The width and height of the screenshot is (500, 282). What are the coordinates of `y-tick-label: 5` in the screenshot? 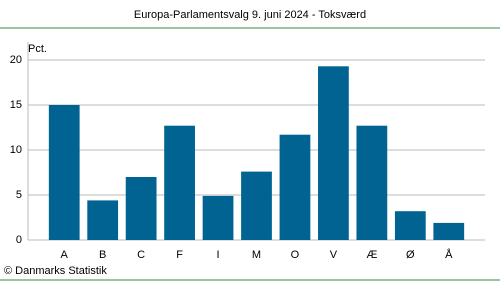 It's located at (19, 195).